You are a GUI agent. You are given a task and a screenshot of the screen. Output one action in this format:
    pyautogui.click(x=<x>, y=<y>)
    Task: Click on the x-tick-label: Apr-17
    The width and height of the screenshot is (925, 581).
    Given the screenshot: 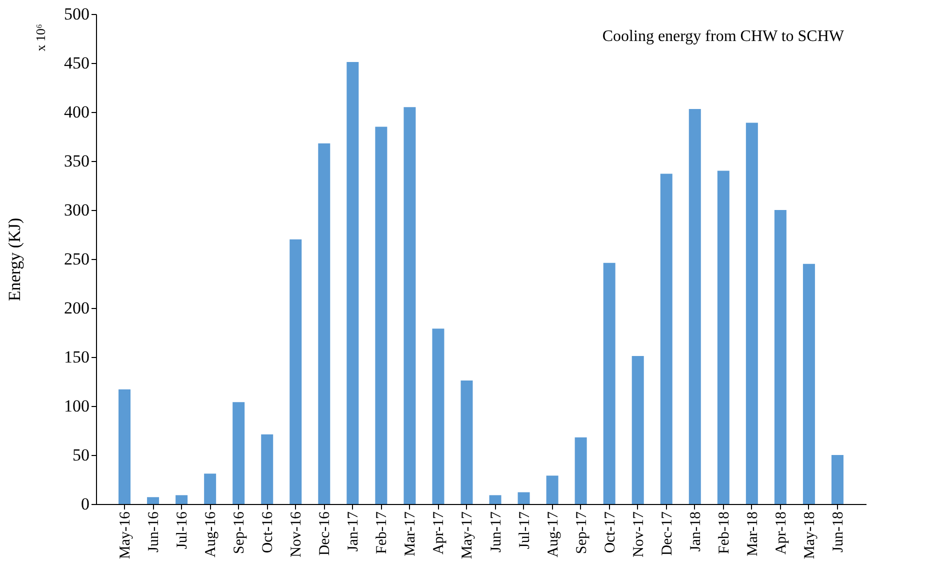 What is the action you would take?
    pyautogui.click(x=439, y=533)
    